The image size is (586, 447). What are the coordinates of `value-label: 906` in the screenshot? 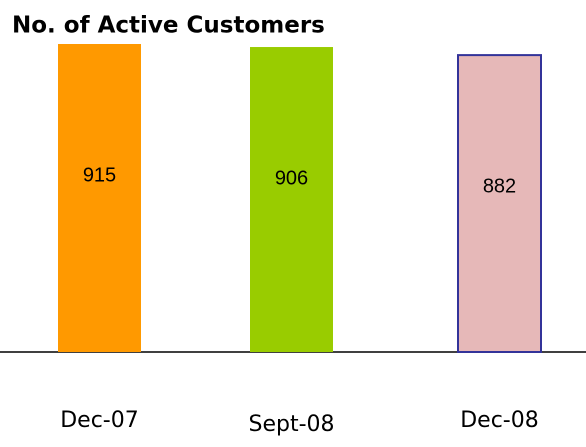 It's located at (291, 178).